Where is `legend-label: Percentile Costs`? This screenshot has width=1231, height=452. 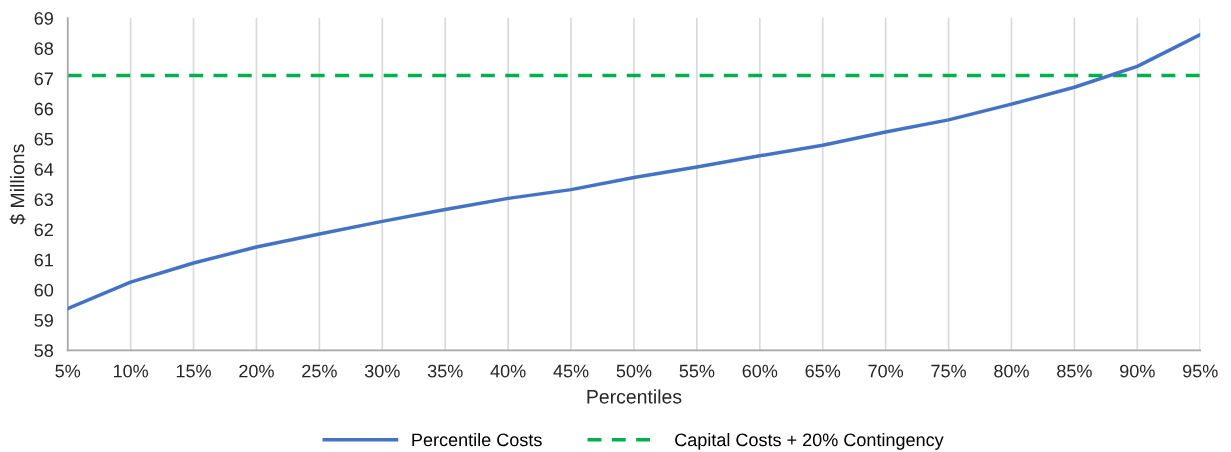
legend-label: Percentile Costs is located at coordinates (477, 439).